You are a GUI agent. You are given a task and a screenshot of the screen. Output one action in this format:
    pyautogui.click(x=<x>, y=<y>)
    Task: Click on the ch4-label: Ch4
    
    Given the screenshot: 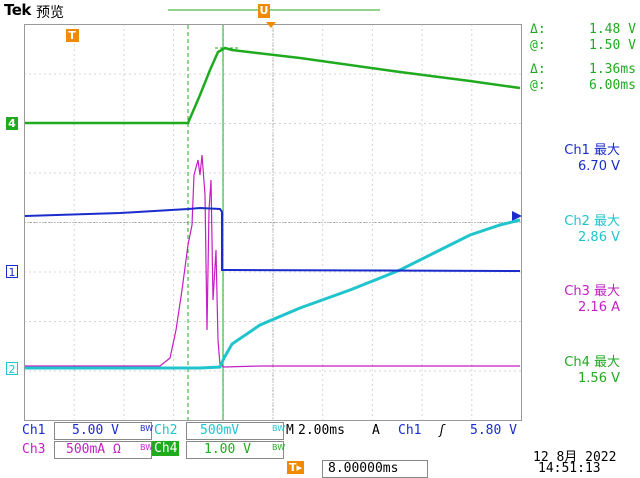 What is the action you would take?
    pyautogui.click(x=166, y=448)
    